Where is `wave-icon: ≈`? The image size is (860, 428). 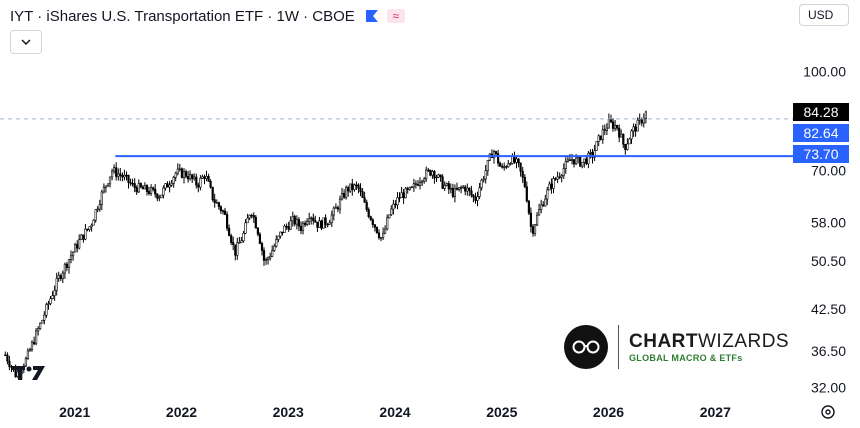 wave-icon: ≈ is located at coordinates (395, 16).